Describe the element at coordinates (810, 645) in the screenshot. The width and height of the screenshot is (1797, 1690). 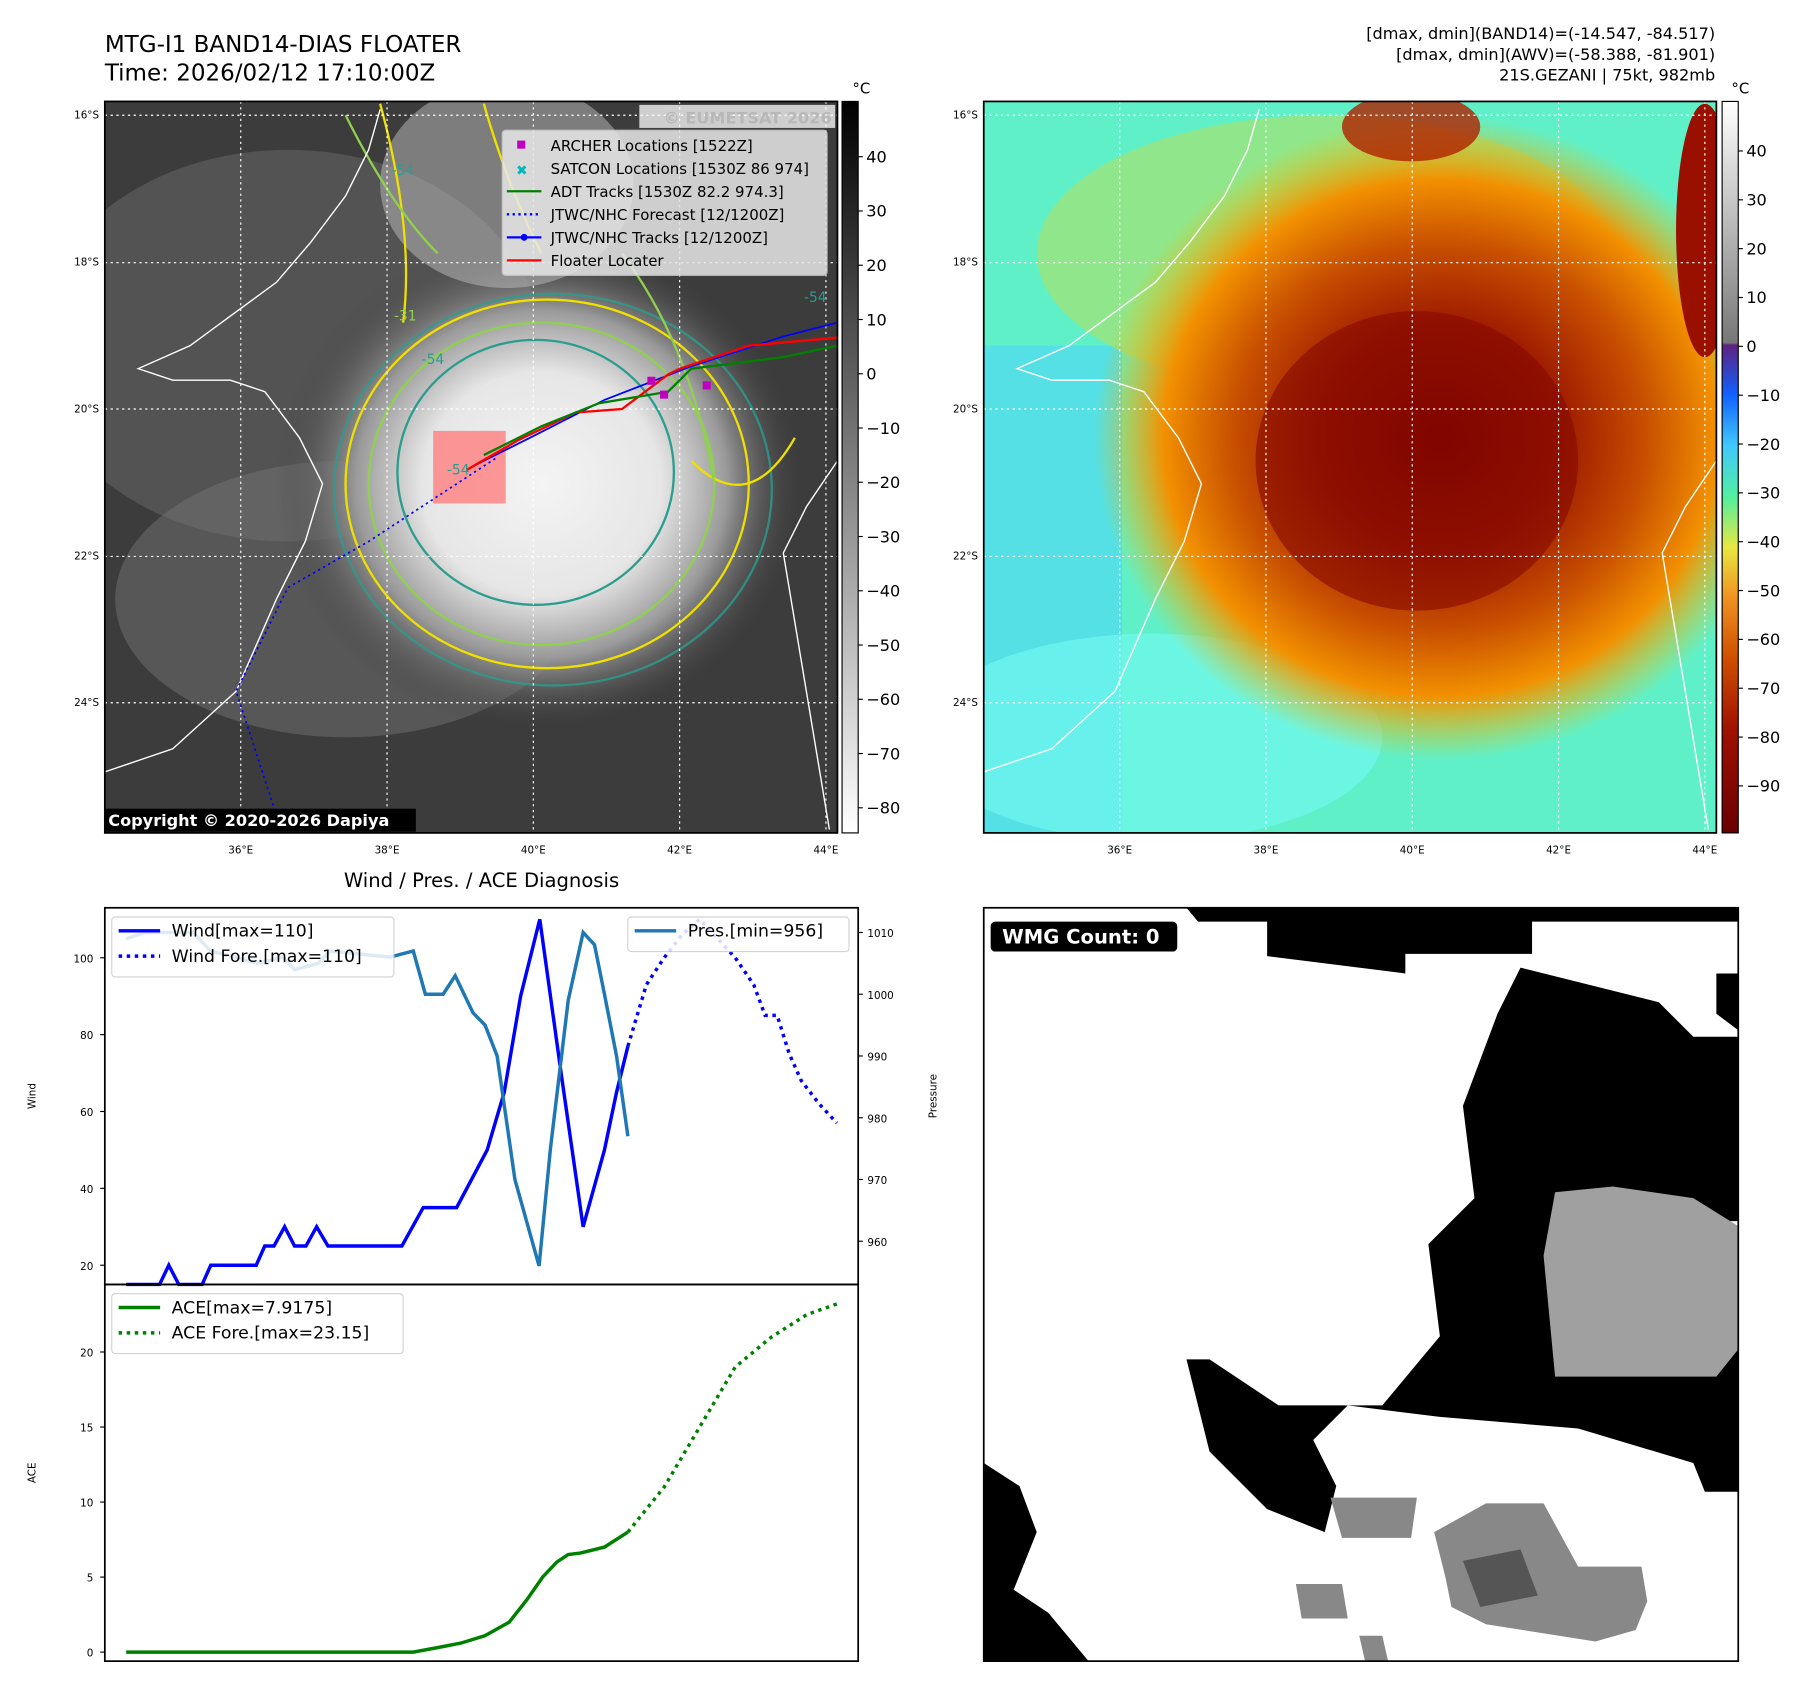
I see `coastline-madagascar` at that location.